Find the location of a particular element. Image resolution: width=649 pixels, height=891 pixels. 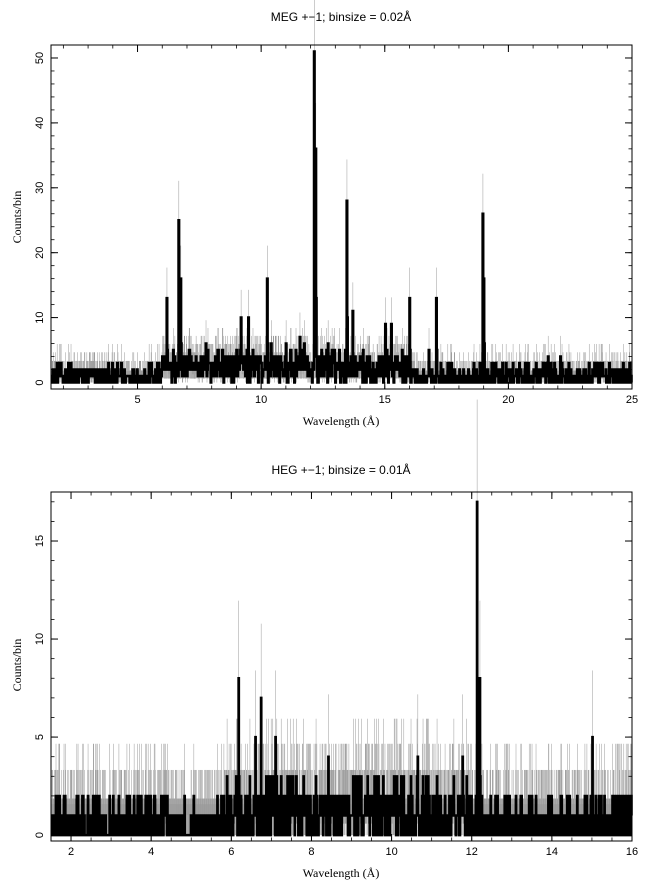

heg-y-tick-label: 5 is located at coordinates (40, 737).